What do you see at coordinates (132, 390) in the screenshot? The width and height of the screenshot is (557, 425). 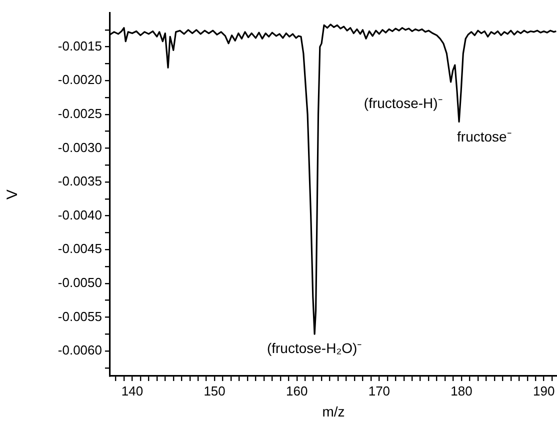 I see `x-tick-label: 140` at bounding box center [132, 390].